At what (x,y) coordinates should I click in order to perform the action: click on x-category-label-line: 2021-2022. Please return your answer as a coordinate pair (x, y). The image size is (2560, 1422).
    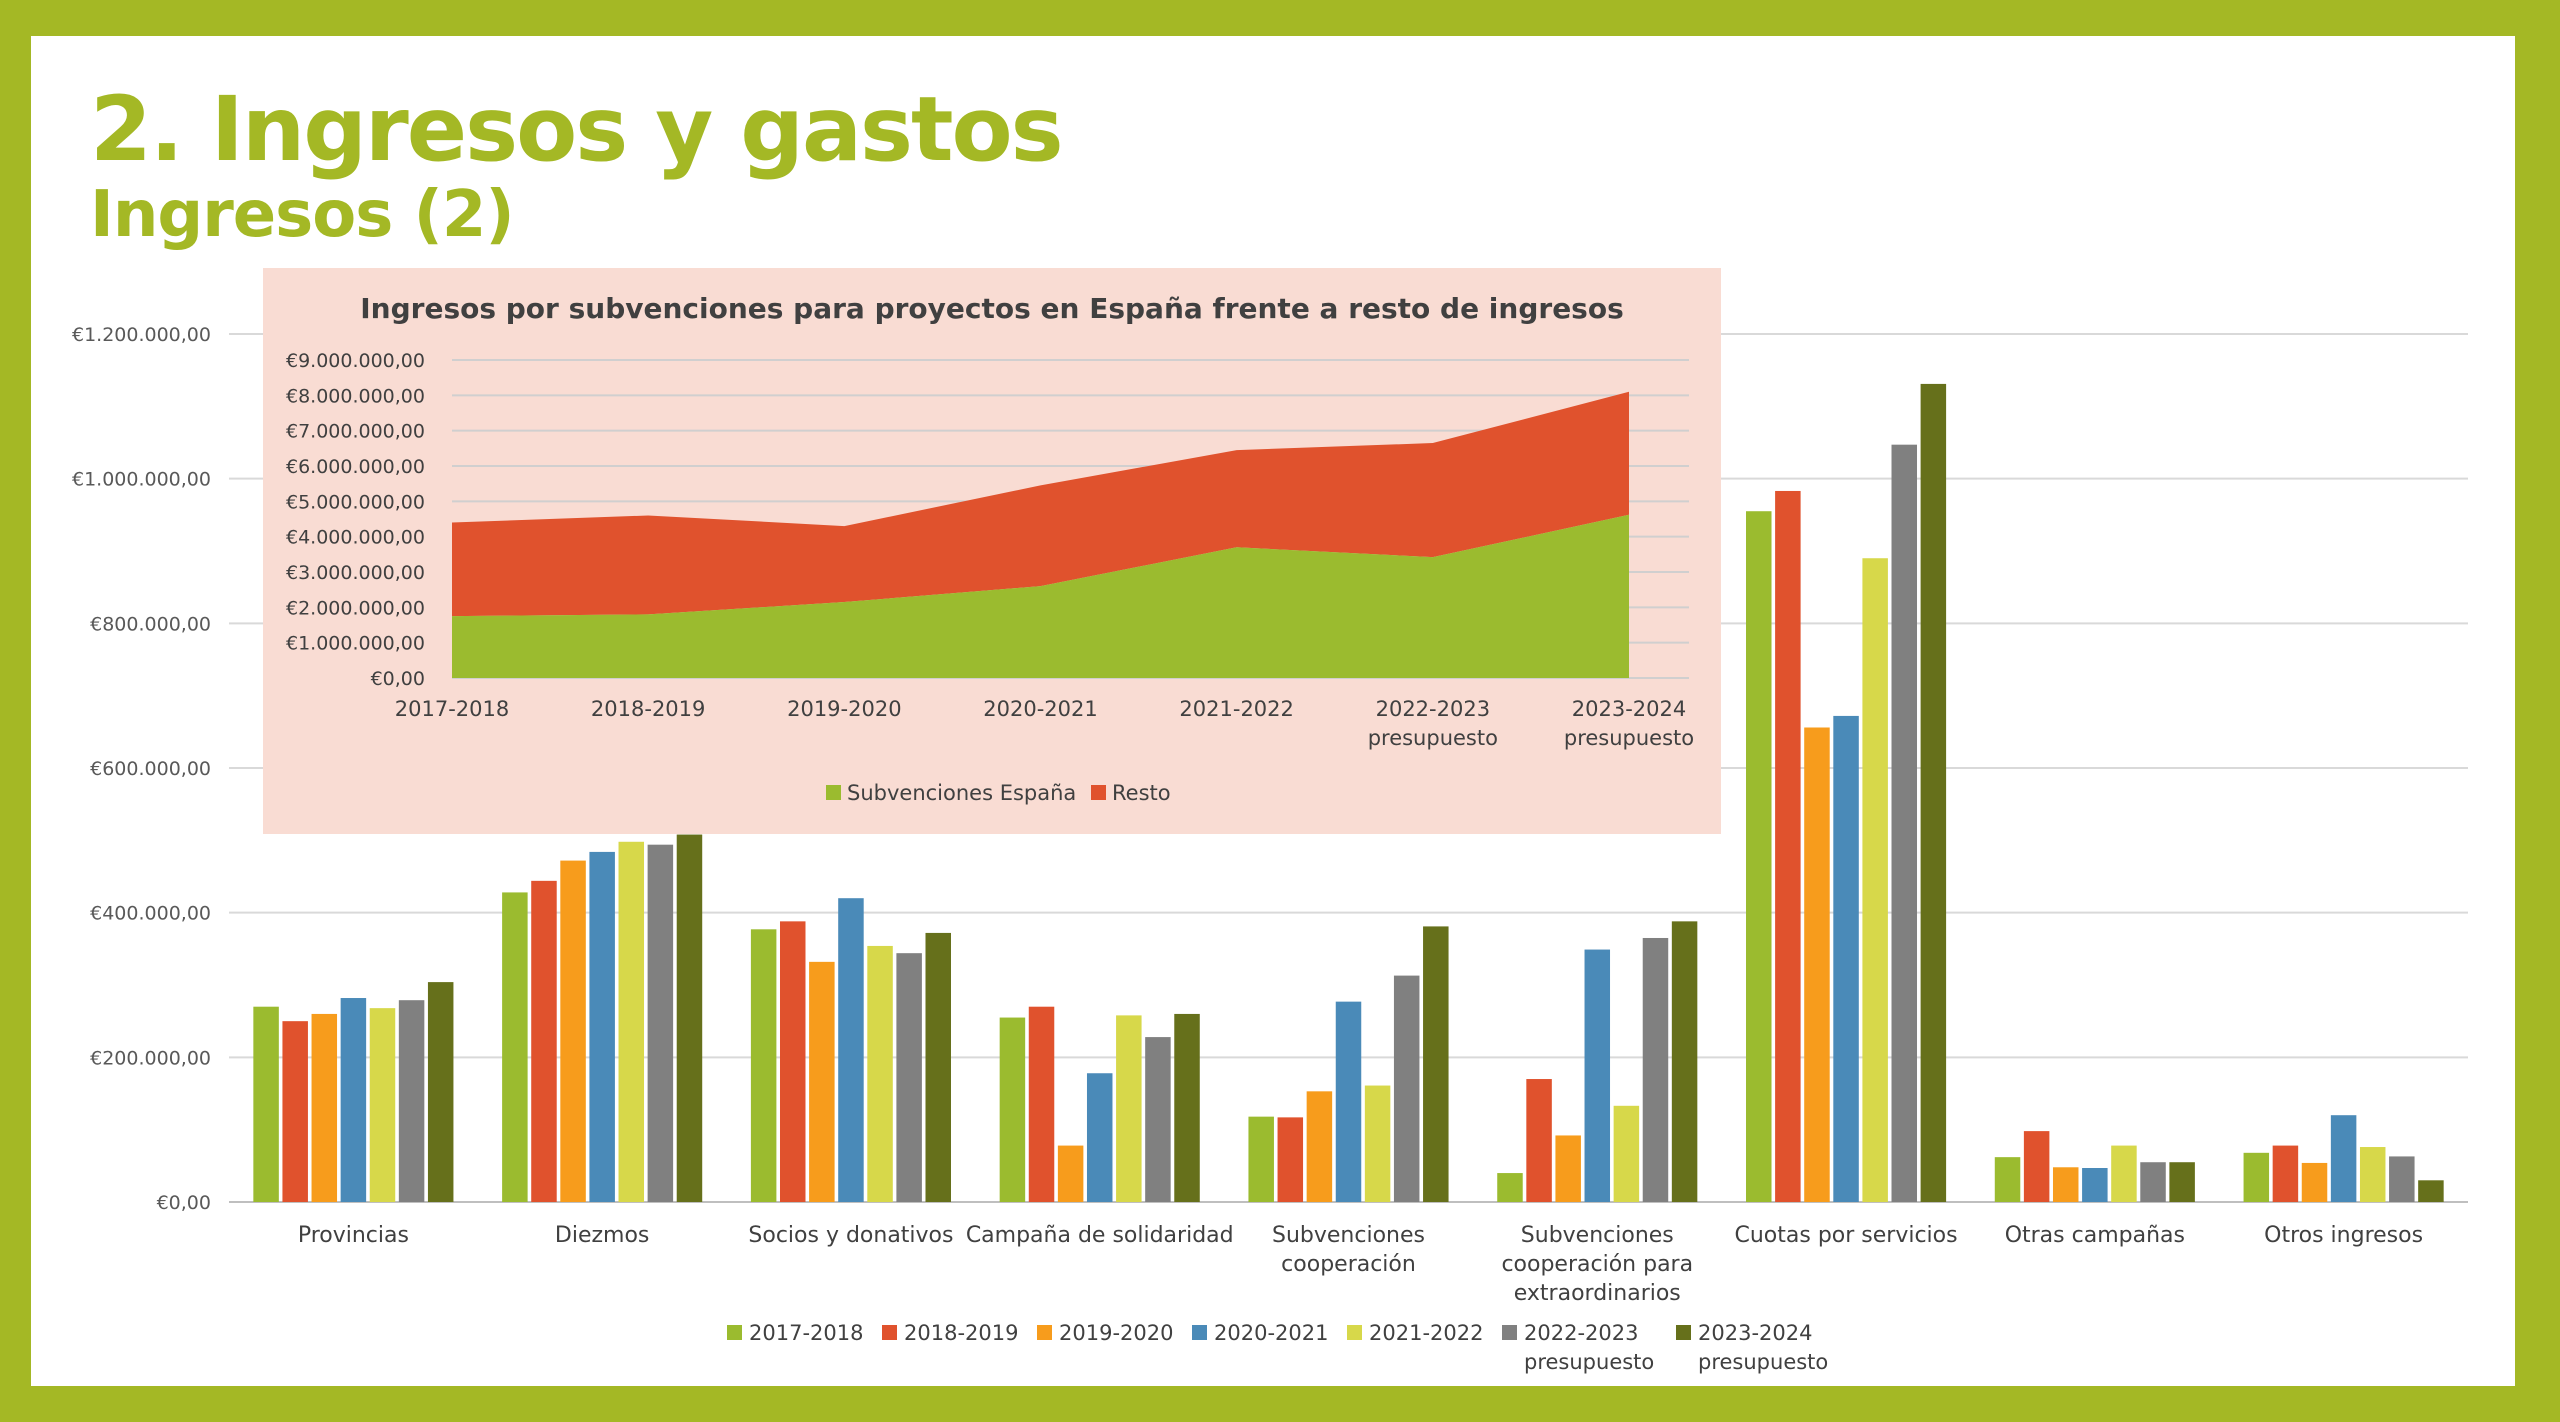
    Looking at the image, I should click on (1236, 709).